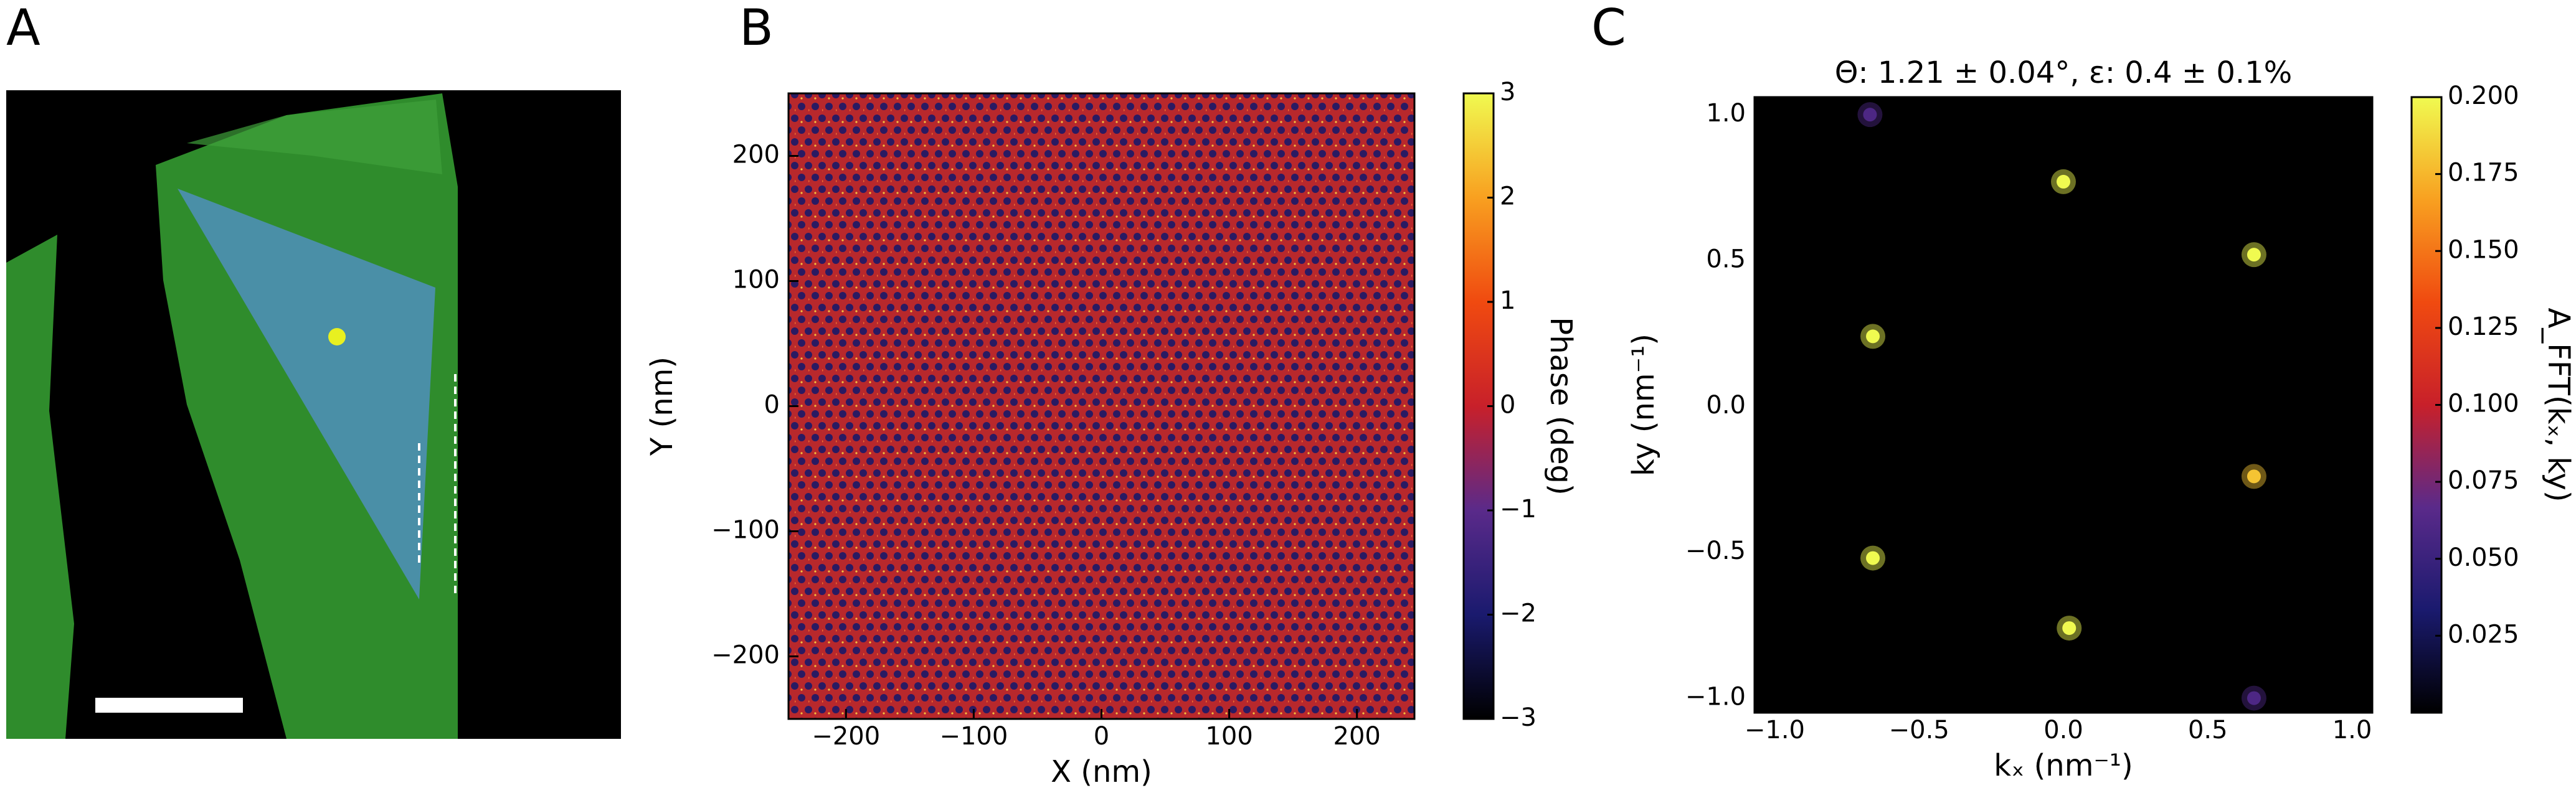 The height and width of the screenshot is (793, 2576). What do you see at coordinates (2483, 173) in the screenshot?
I see `colorbar-tick-label: 0.175` at bounding box center [2483, 173].